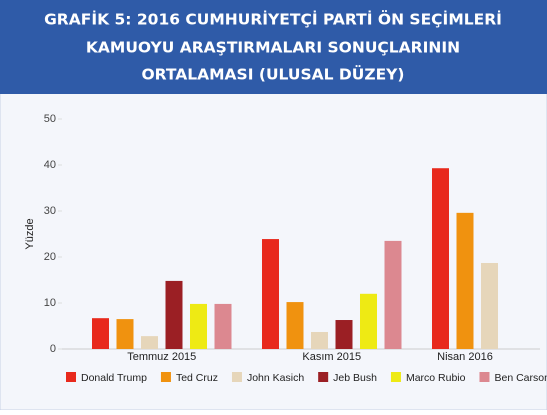 The image size is (547, 415). I want to click on y-tick-label: 30, so click(50, 211).